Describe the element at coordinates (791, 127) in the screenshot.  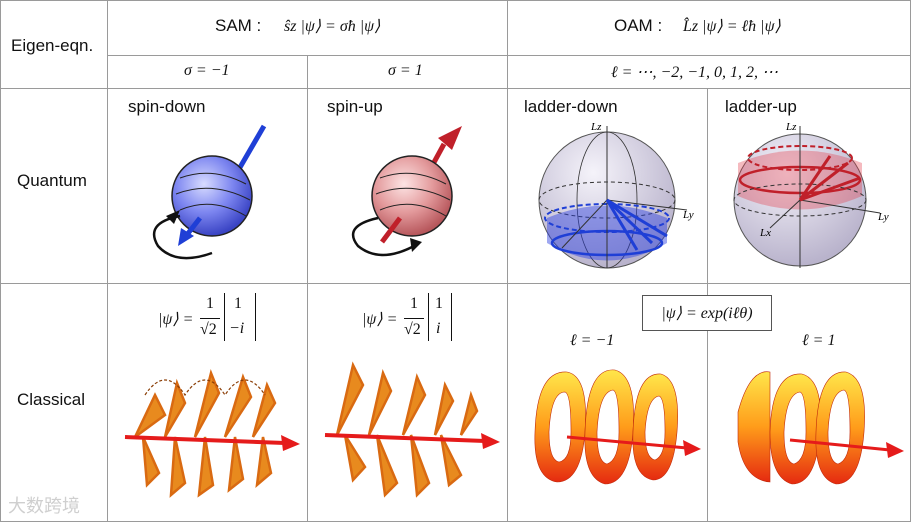
I see `axis-lz-label-2: Lz` at that location.